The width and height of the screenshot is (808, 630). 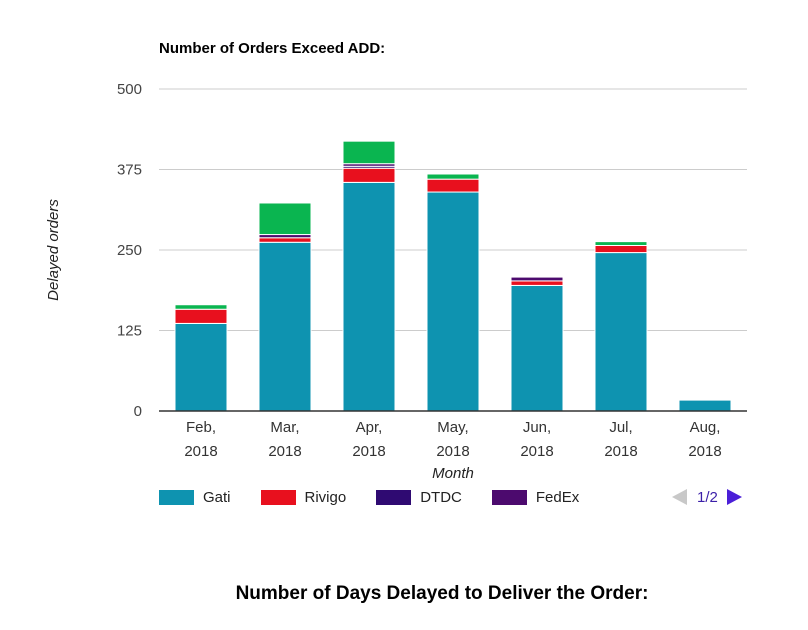 What do you see at coordinates (138, 411) in the screenshot?
I see `y-tick-label: 0` at bounding box center [138, 411].